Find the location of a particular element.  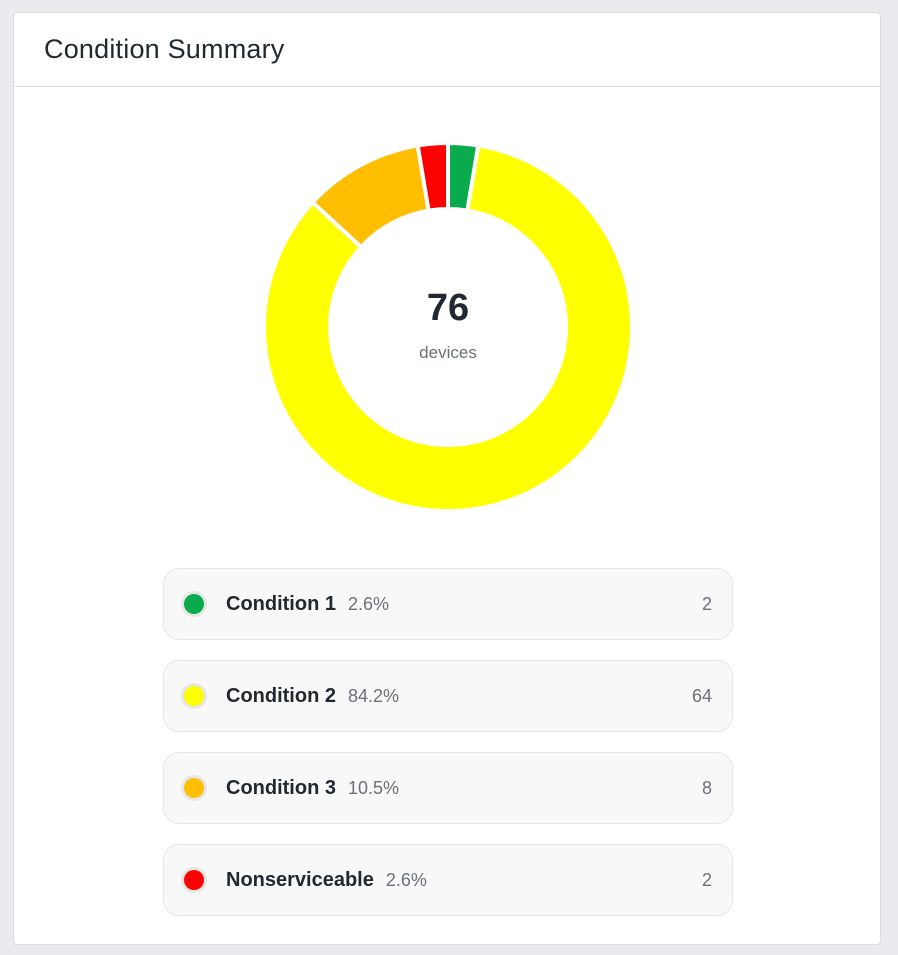

legend-count: 64 is located at coordinates (701, 695).